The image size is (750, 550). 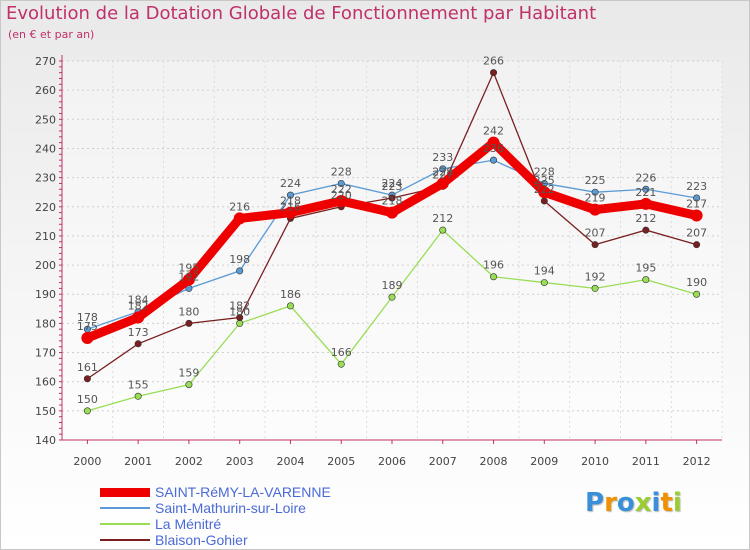 I want to click on logo-letter: i, so click(x=656, y=503).